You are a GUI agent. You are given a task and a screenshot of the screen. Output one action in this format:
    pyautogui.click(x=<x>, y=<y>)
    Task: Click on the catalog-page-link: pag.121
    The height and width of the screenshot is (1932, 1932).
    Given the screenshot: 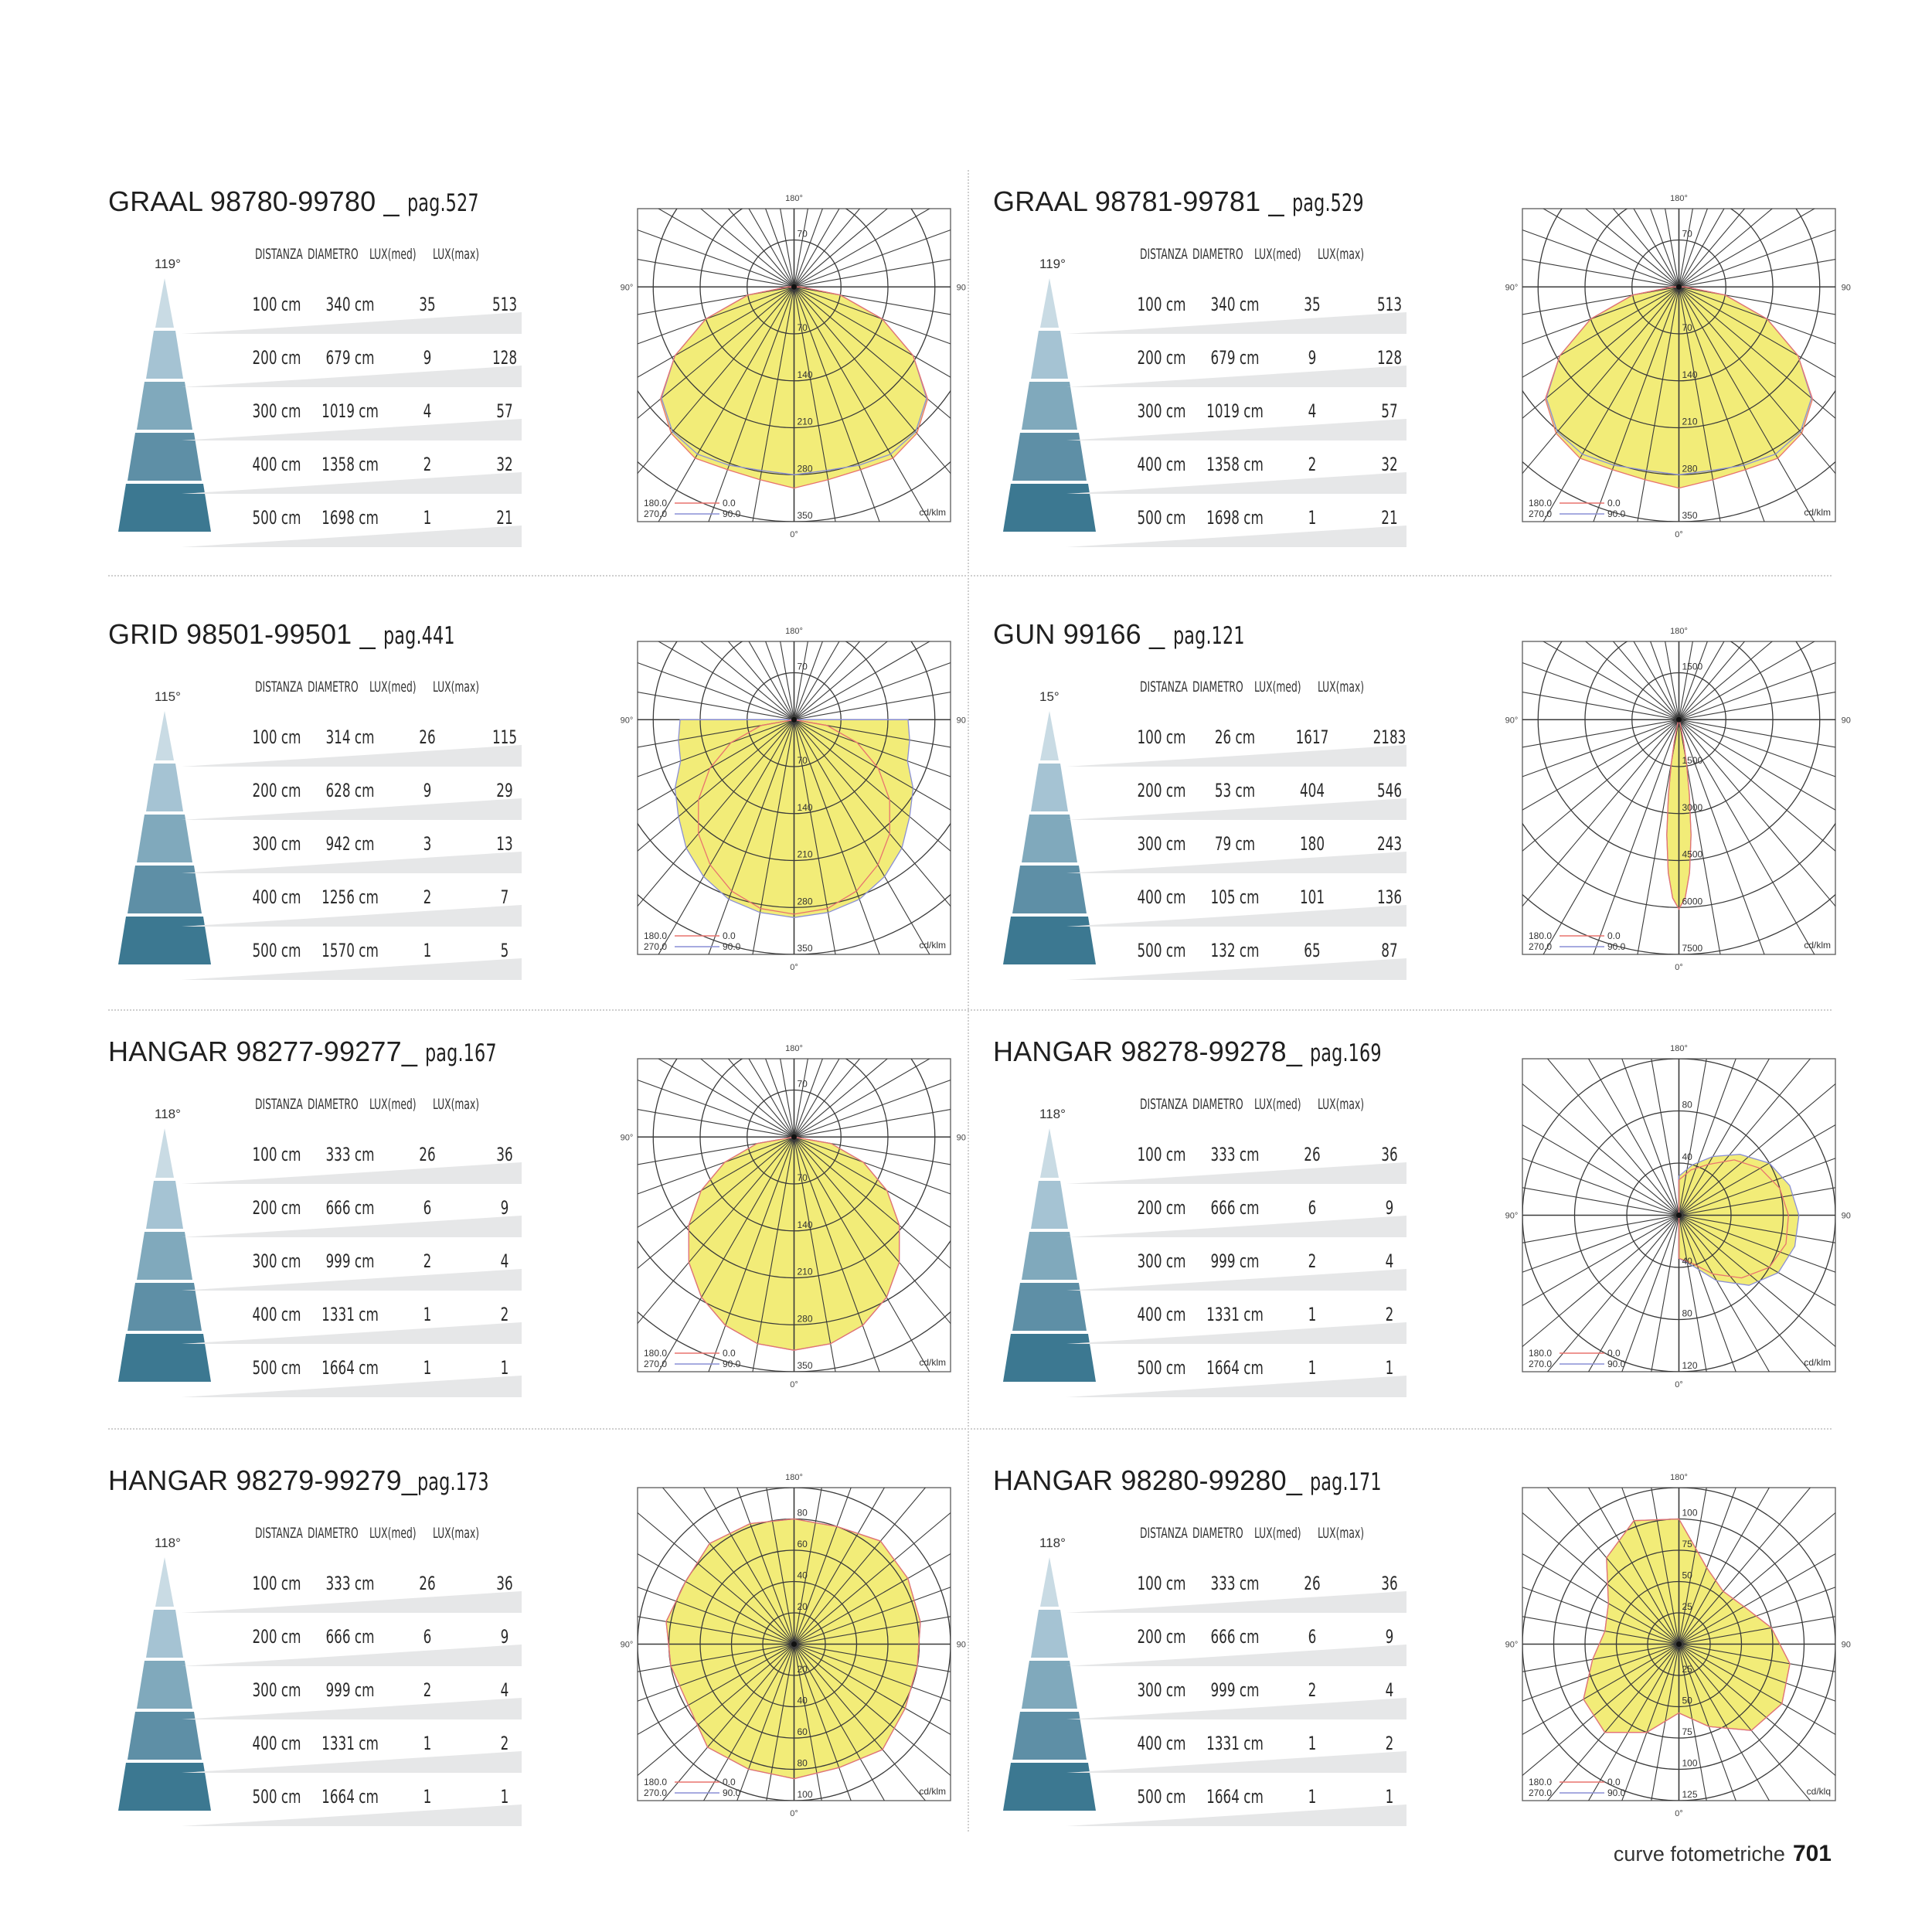 What is the action you would take?
    pyautogui.click(x=1208, y=636)
    